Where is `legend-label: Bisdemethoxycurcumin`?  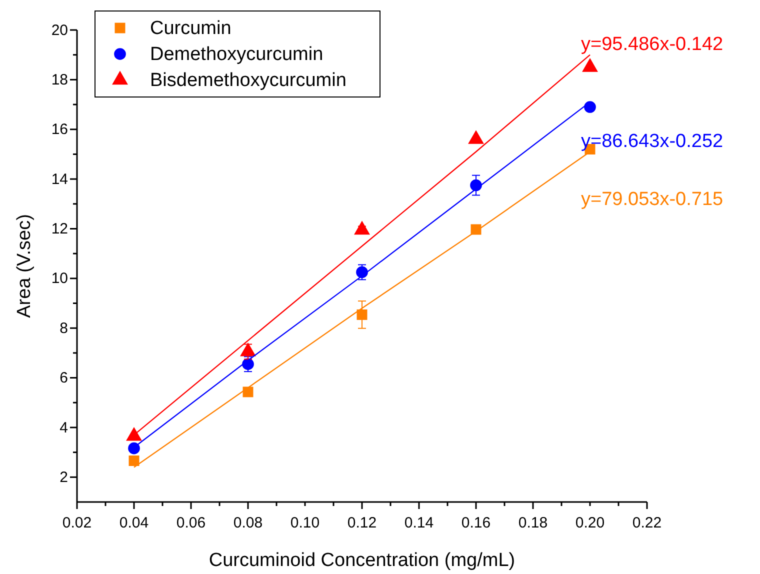 legend-label: Bisdemethoxycurcumin is located at coordinates (248, 80).